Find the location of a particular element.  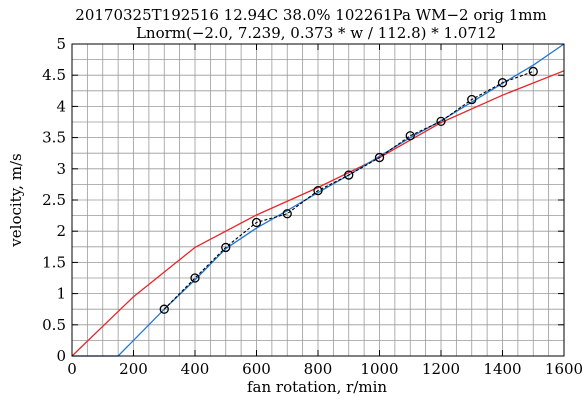

y-tick-label: 0.5 is located at coordinates (54, 325).